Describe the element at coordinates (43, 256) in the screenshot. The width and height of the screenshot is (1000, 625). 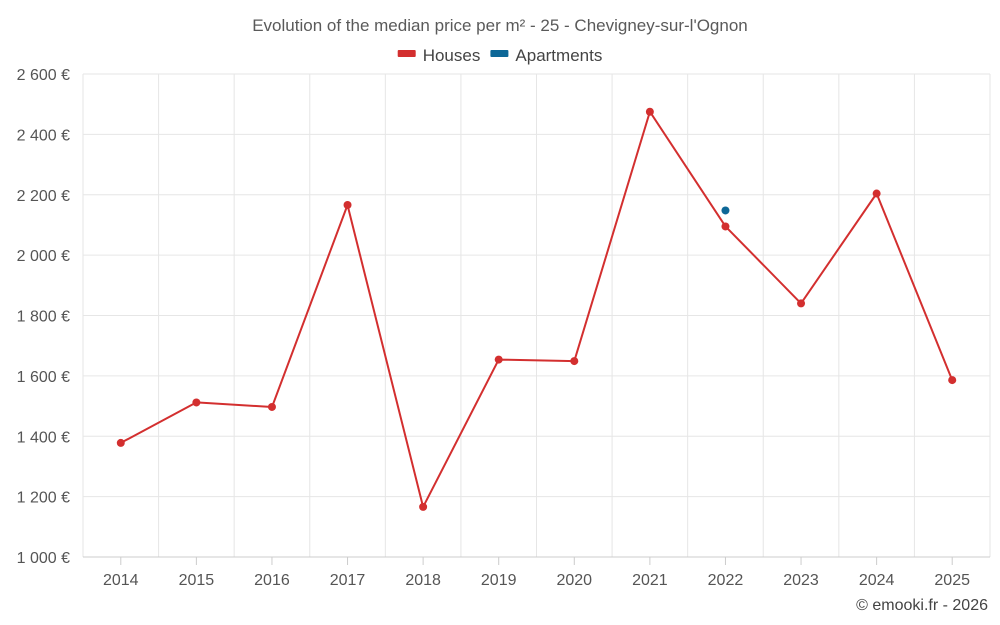
I see `y-tick-label: 2 000 €` at that location.